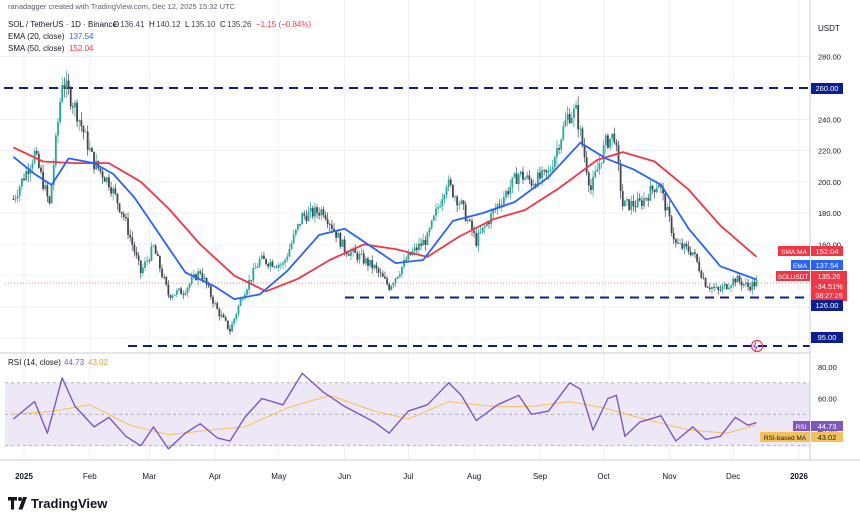 The image size is (860, 523). What do you see at coordinates (827, 265) in the screenshot?
I see `ema-tag-value` at bounding box center [827, 265].